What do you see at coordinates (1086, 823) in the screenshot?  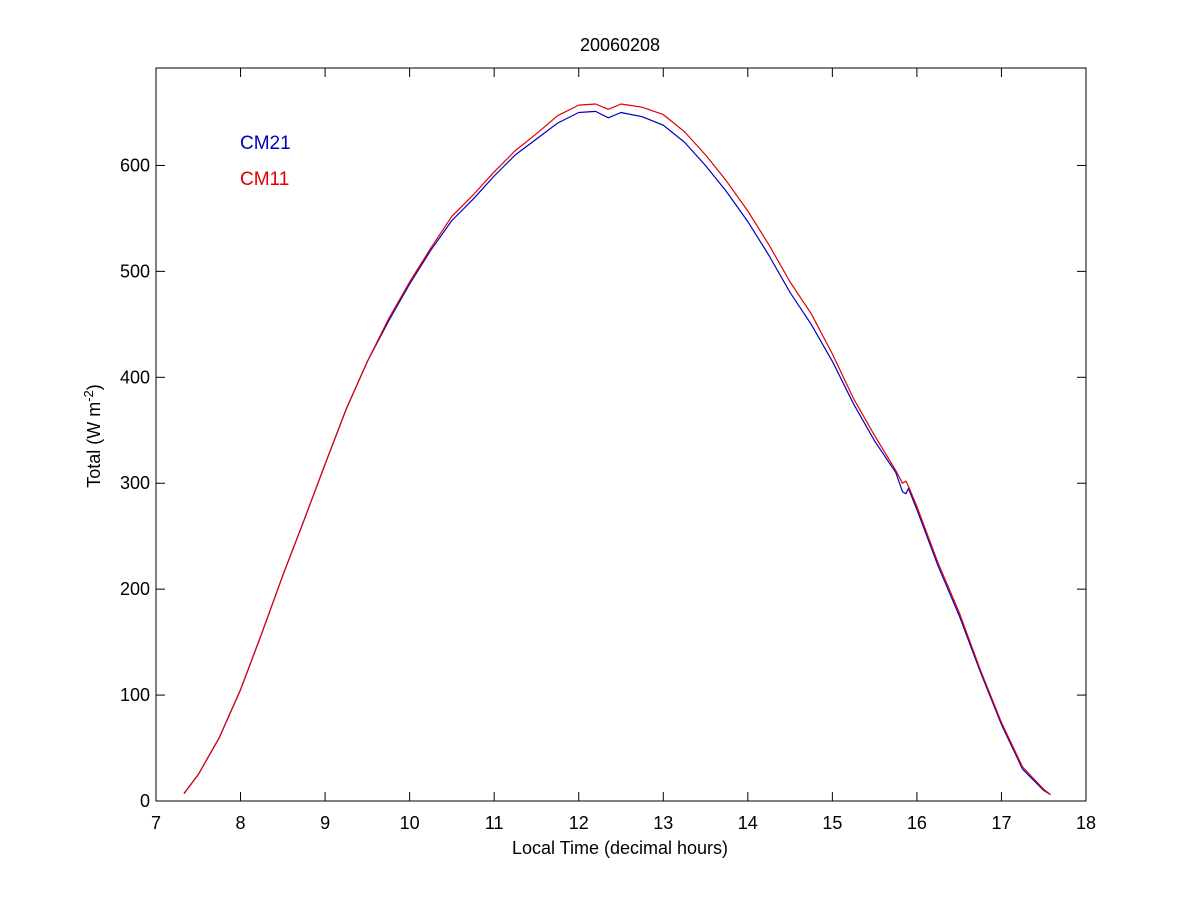 I see `x-tick-label: 18` at bounding box center [1086, 823].